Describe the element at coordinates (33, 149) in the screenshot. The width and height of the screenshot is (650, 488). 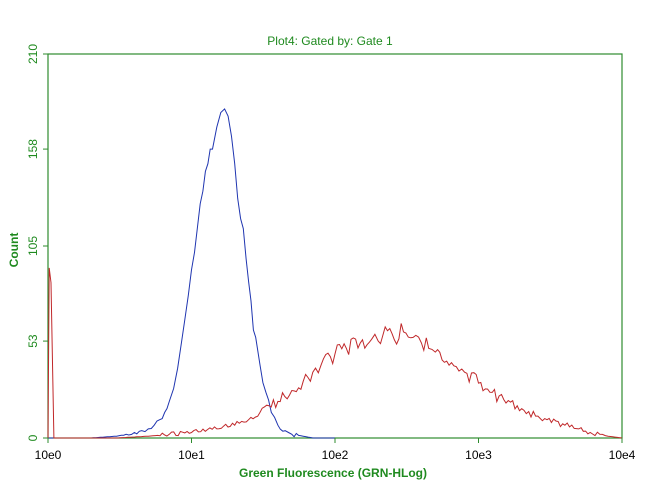
I see `y-tick-label: 158` at that location.